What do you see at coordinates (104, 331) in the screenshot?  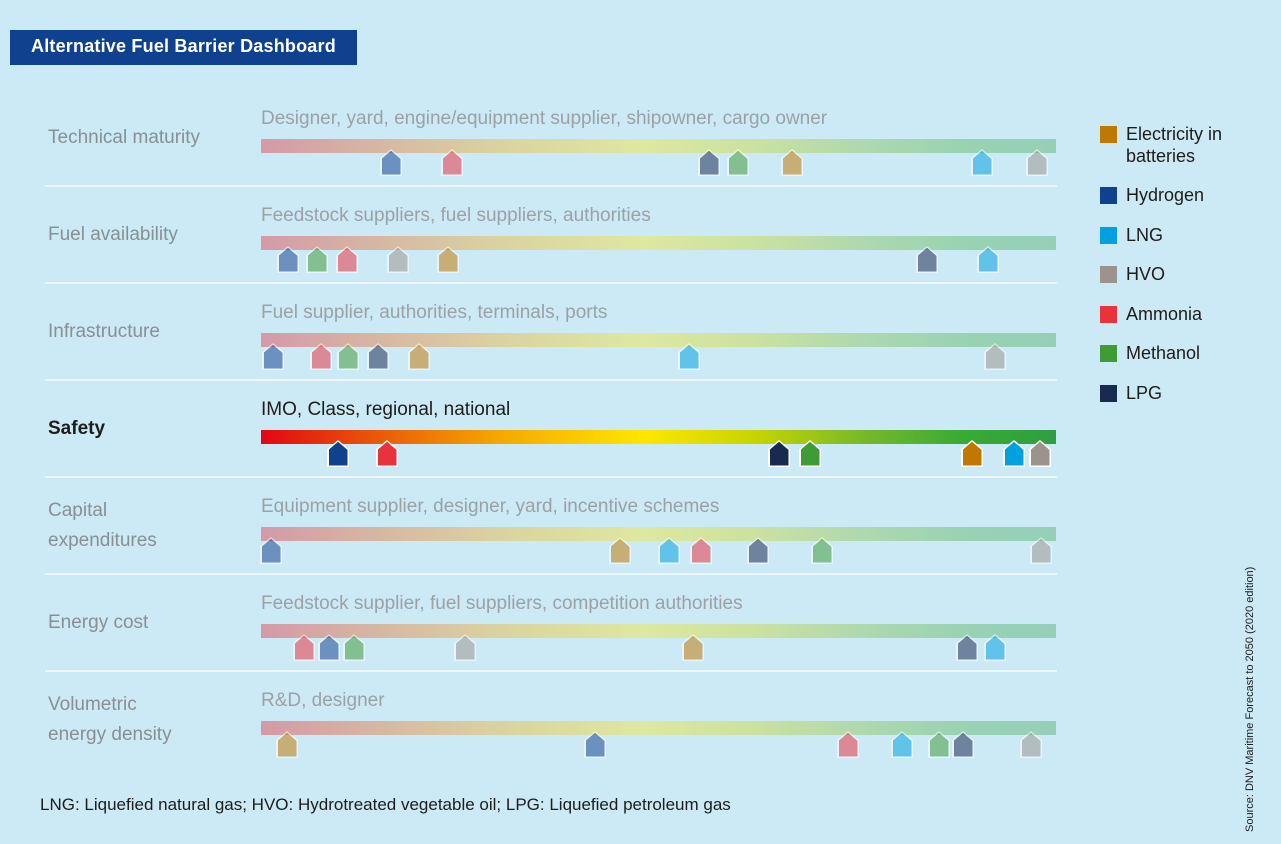 I see `row-label-infrastructure: Infrastructure` at bounding box center [104, 331].